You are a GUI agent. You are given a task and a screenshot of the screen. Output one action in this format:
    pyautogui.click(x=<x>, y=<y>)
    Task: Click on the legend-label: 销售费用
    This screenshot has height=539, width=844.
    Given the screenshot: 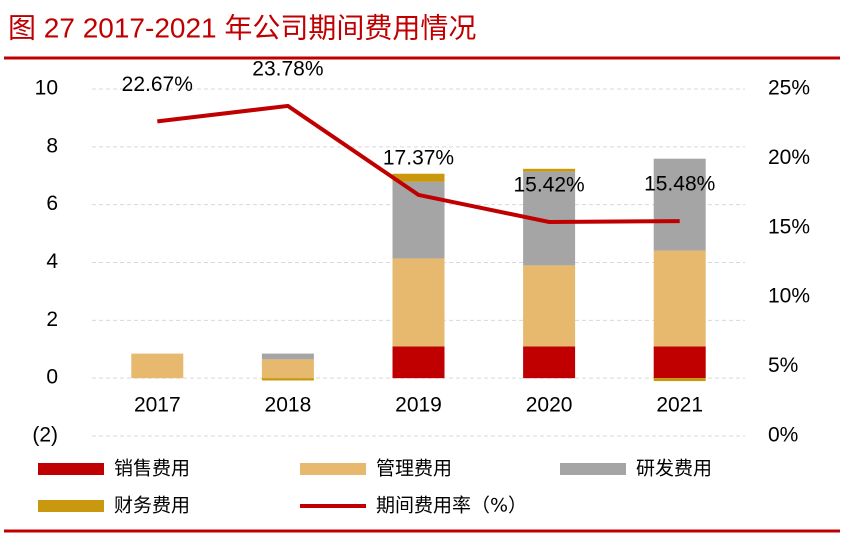 What is the action you would take?
    pyautogui.click(x=152, y=469)
    